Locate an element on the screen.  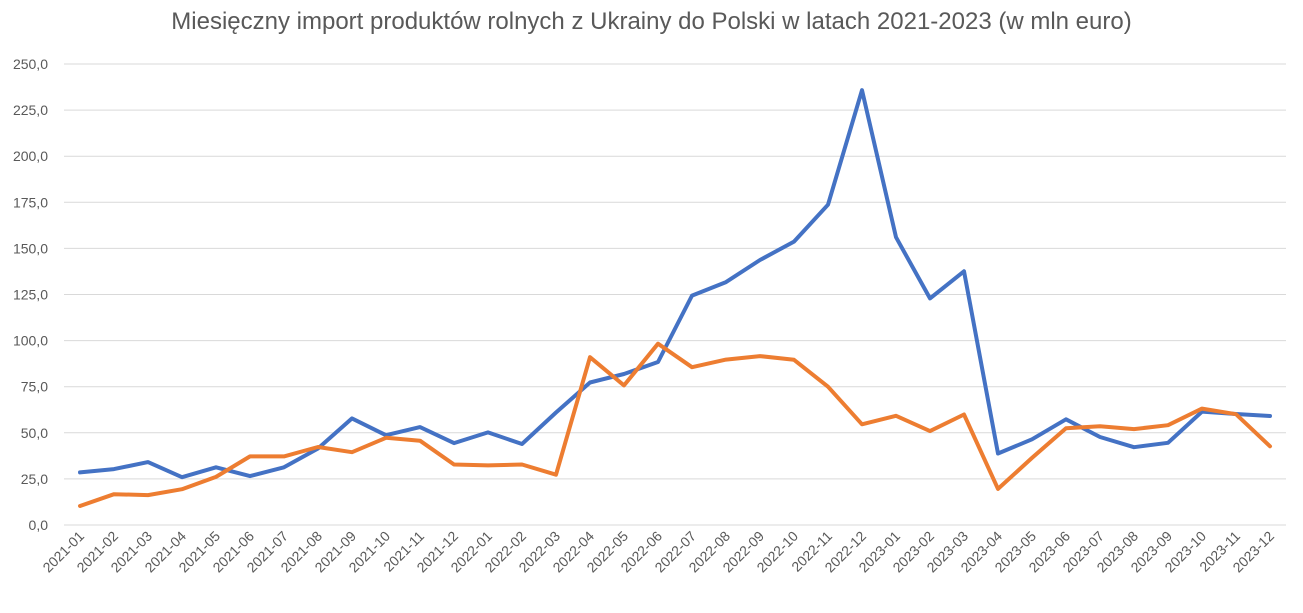
y-tick-label: 25,0 is located at coordinates (34, 479).